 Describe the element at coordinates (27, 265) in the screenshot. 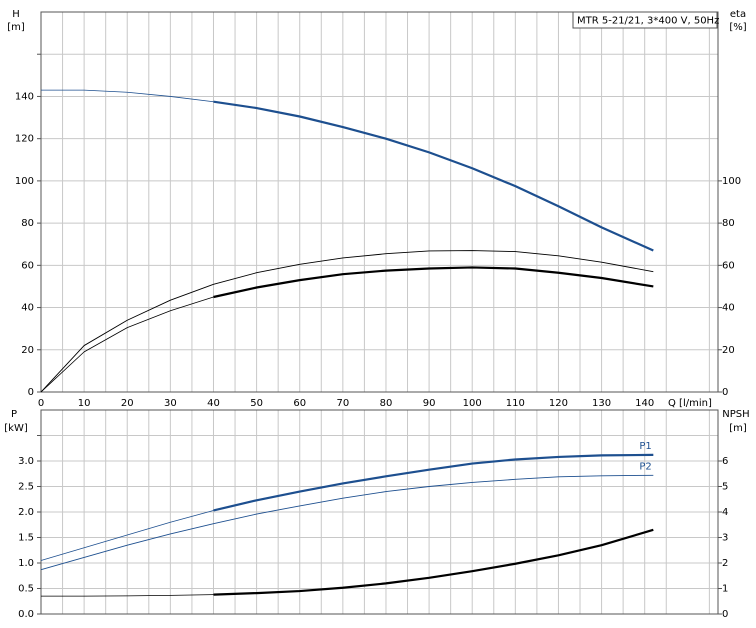

I see `y-tick-label: 60` at that location.